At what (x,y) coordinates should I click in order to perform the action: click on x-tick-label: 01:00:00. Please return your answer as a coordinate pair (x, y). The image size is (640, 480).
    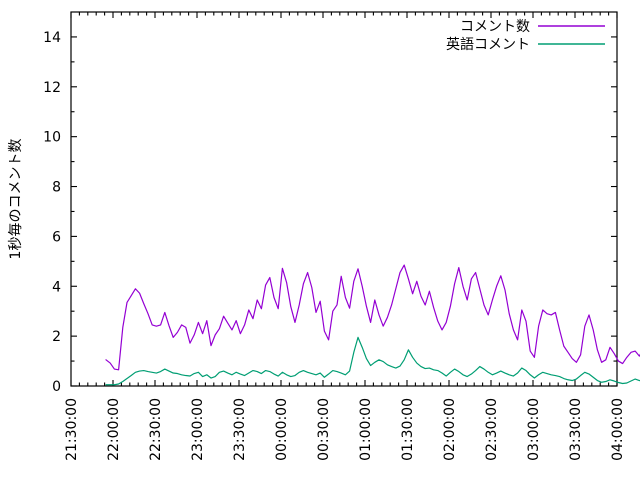
    Looking at the image, I should click on (366, 429).